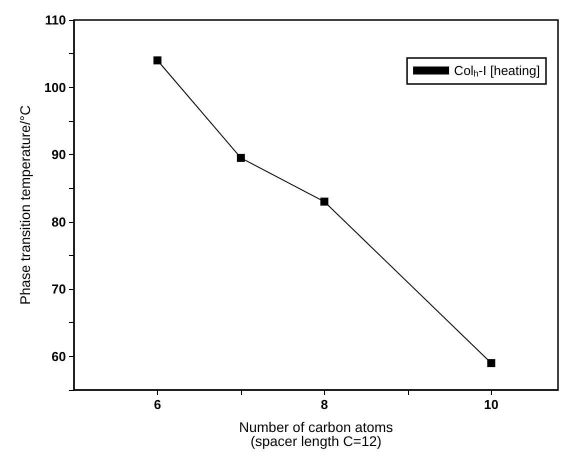 This screenshot has width=564, height=458. What do you see at coordinates (491, 404) in the screenshot?
I see `x-tick-label: 10` at bounding box center [491, 404].